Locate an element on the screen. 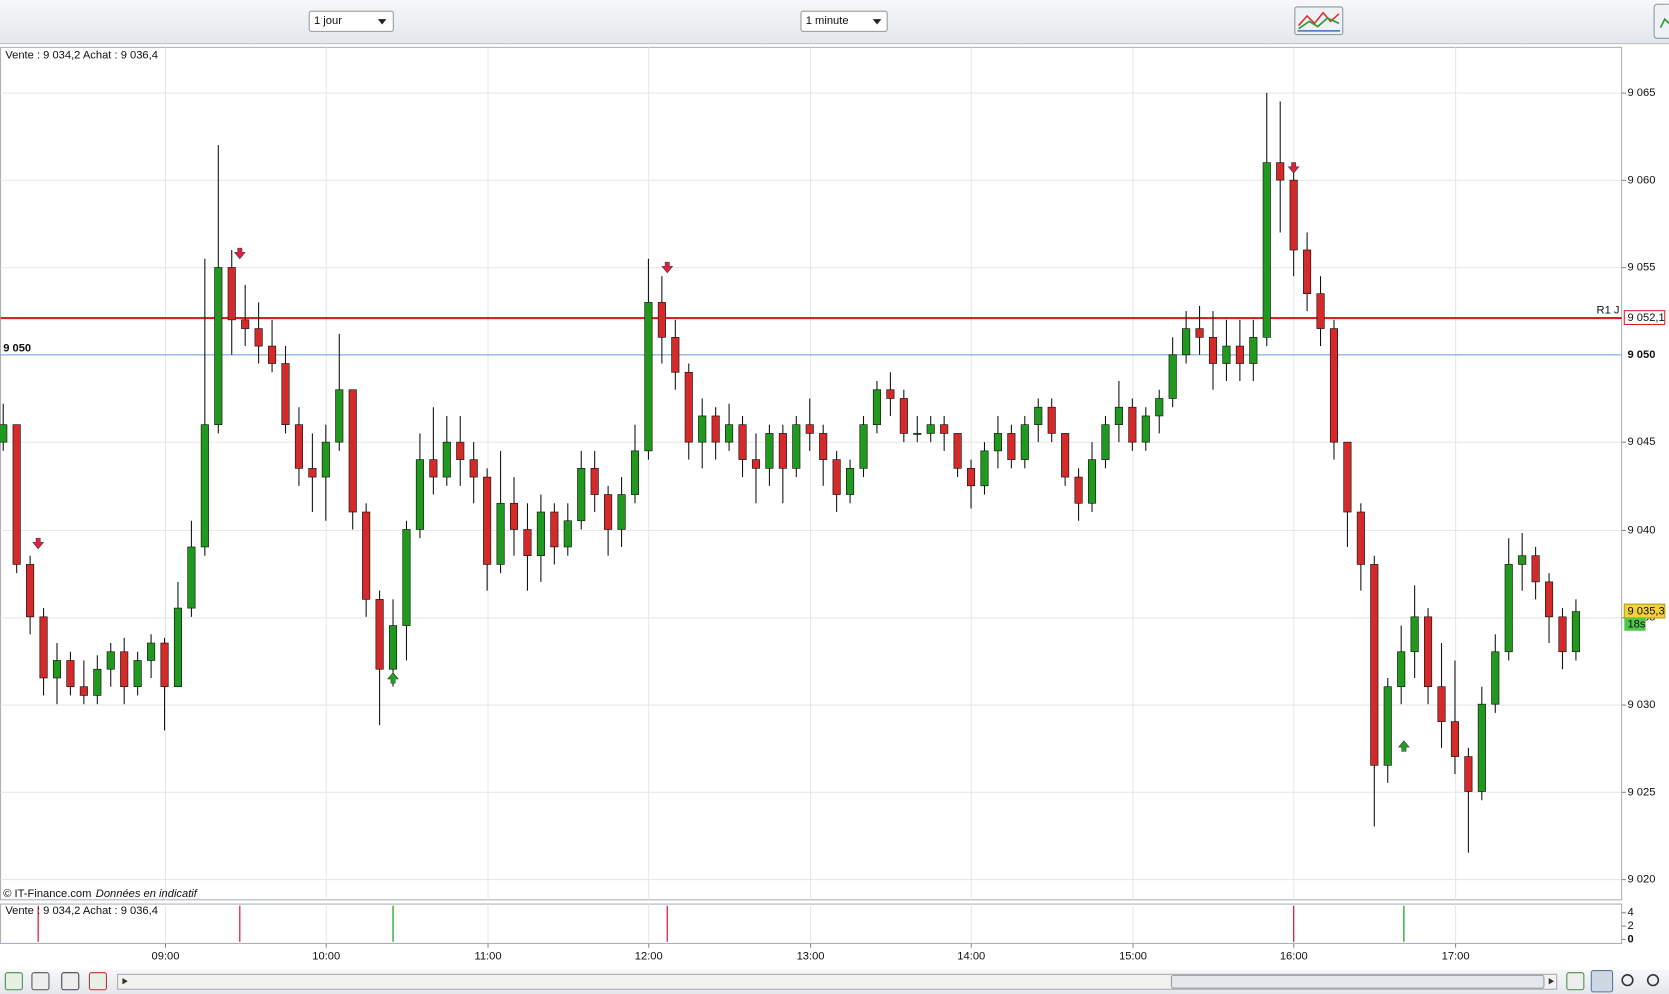  y-tick-label: 9 020 is located at coordinates (1641, 880).